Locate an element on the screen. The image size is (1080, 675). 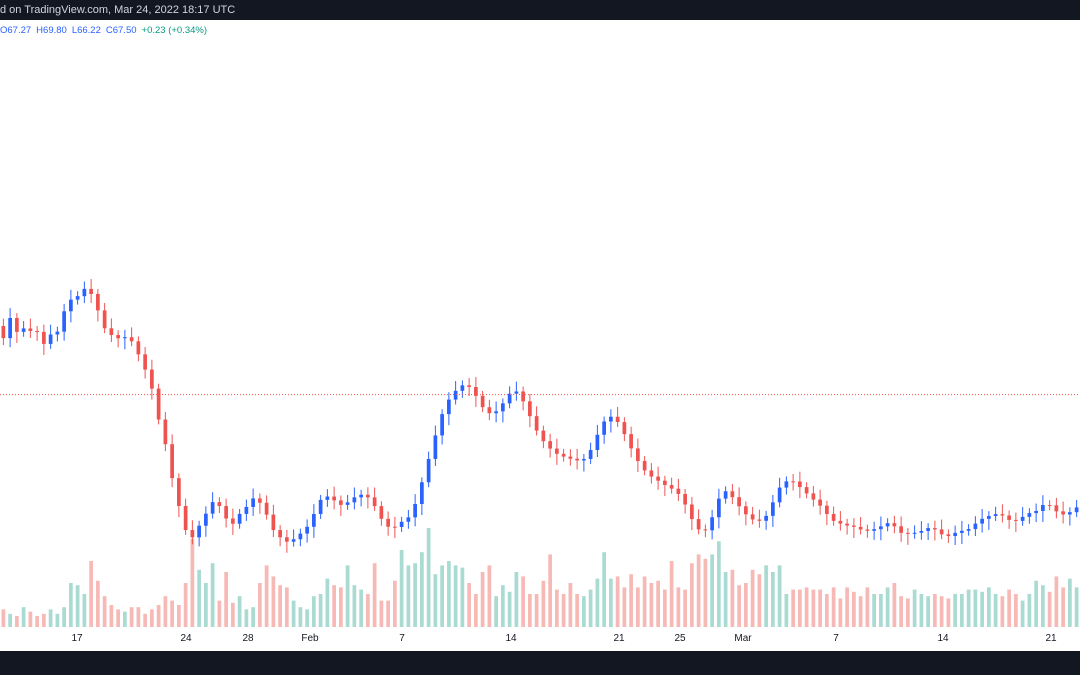
bottom-bar is located at coordinates (540, 663).